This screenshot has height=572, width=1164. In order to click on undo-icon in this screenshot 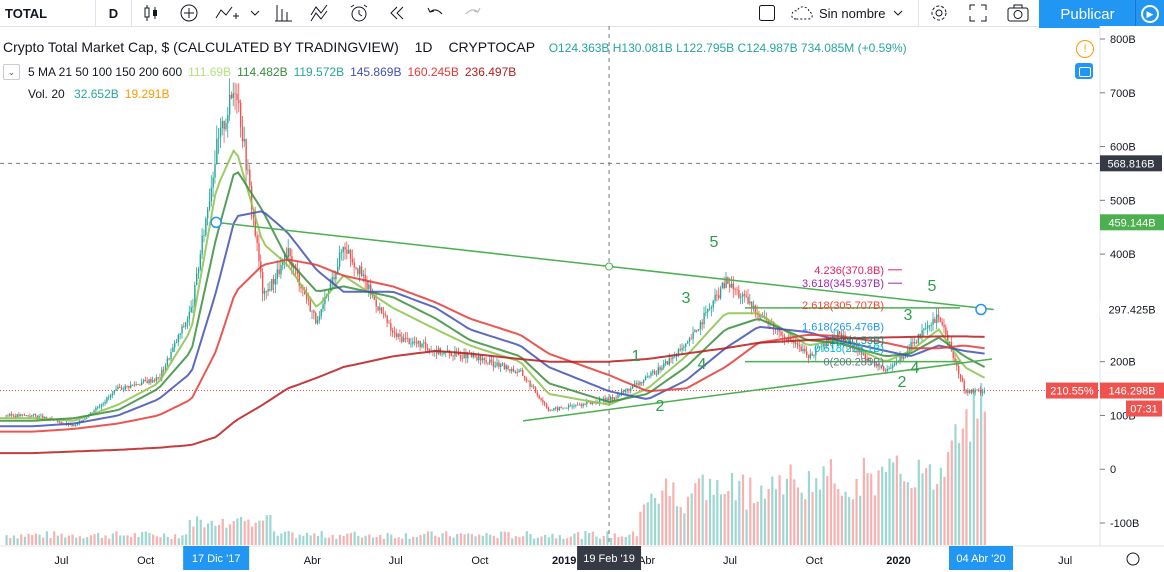, I will do `click(435, 13)`.